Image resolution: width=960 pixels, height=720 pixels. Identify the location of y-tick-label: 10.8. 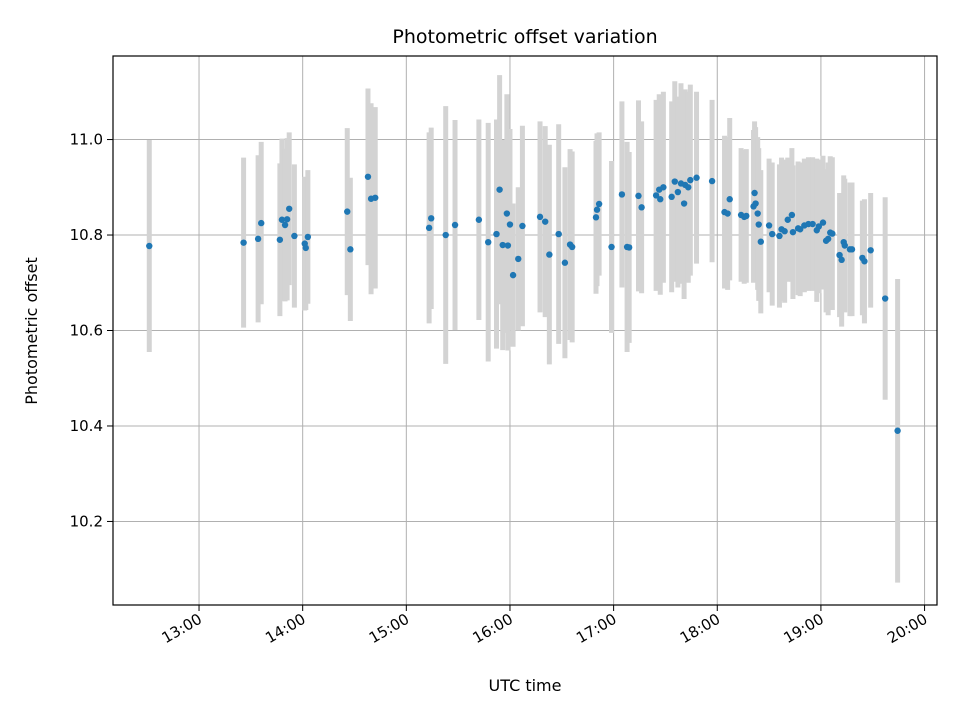
(86, 235).